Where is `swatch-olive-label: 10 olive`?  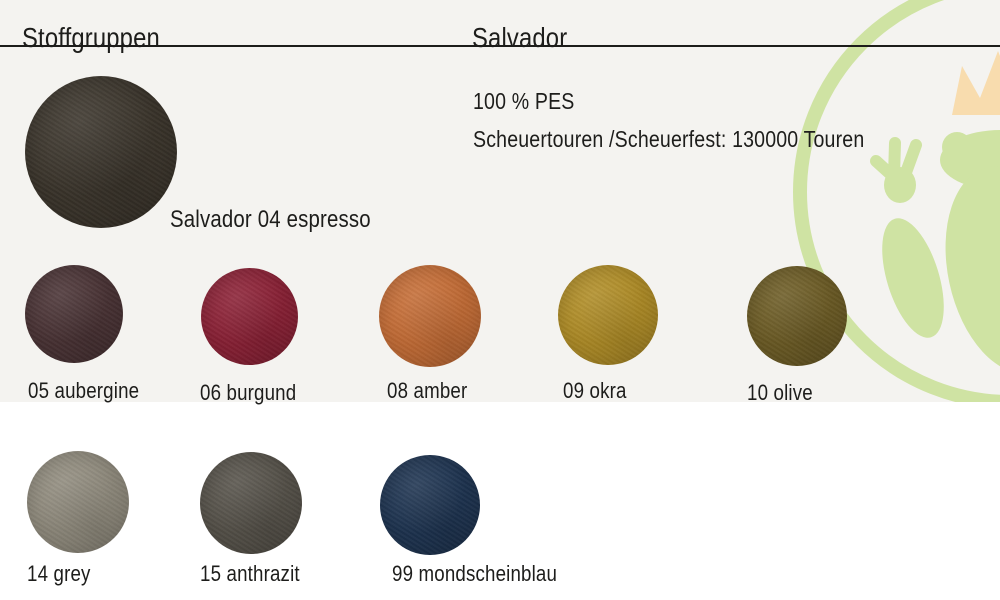 swatch-olive-label: 10 olive is located at coordinates (780, 392).